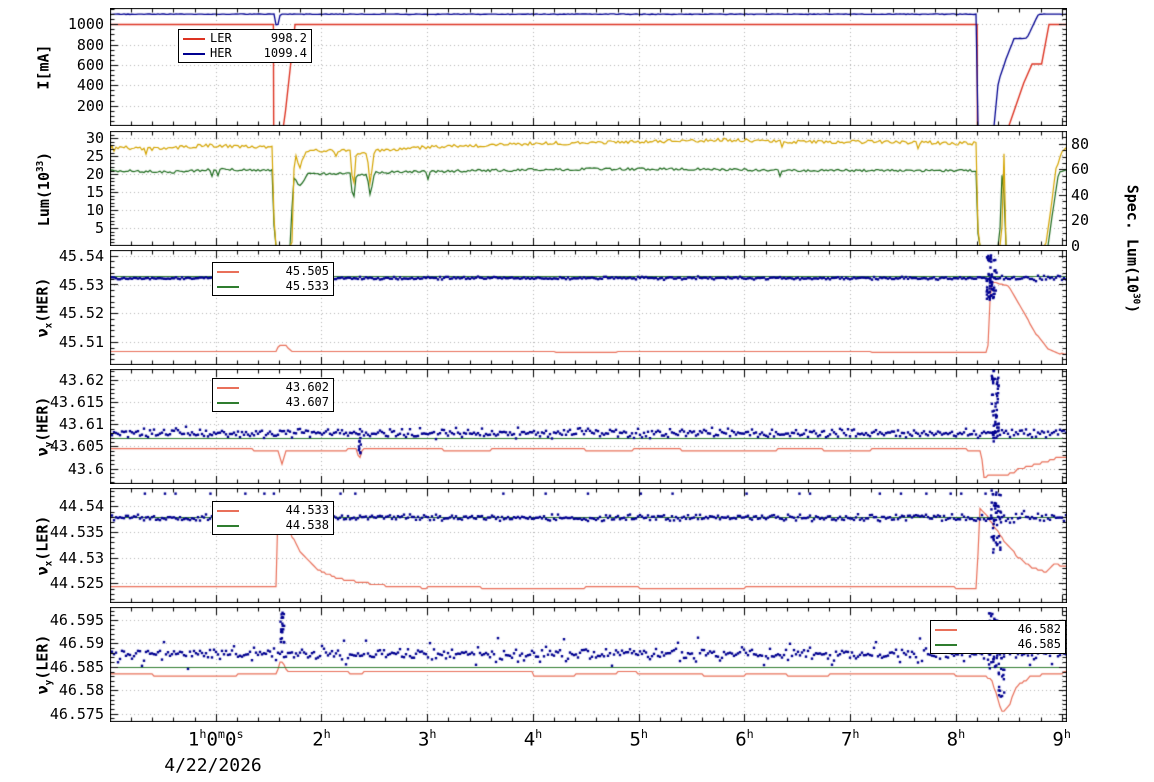  Describe the element at coordinates (81, 284) in the screenshot. I see `y-tick-label: 45.53` at that location.